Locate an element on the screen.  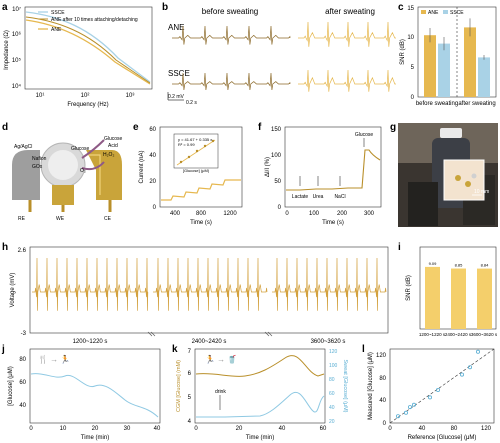
k-ytick-right: 20 is located at coordinates (332, 422).